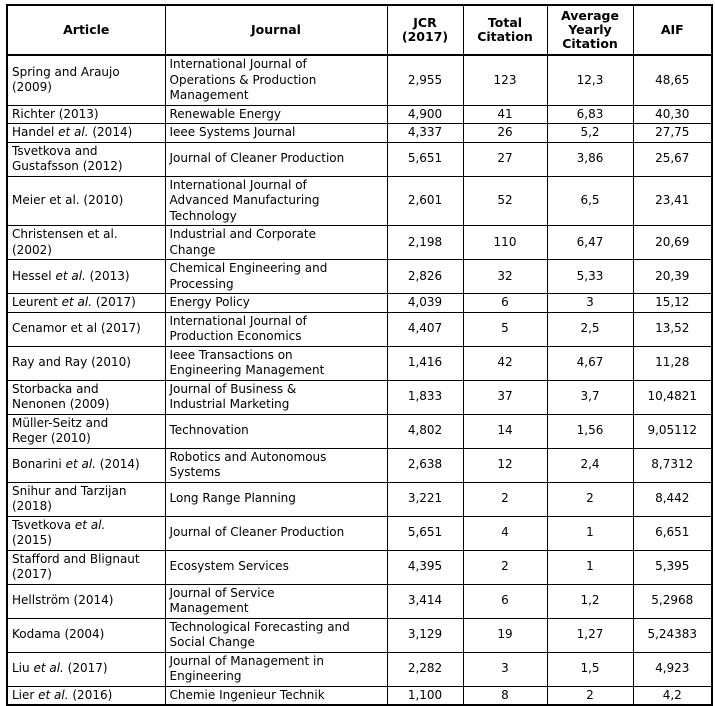  I want to click on avg-cell: 1,2, so click(590, 601).